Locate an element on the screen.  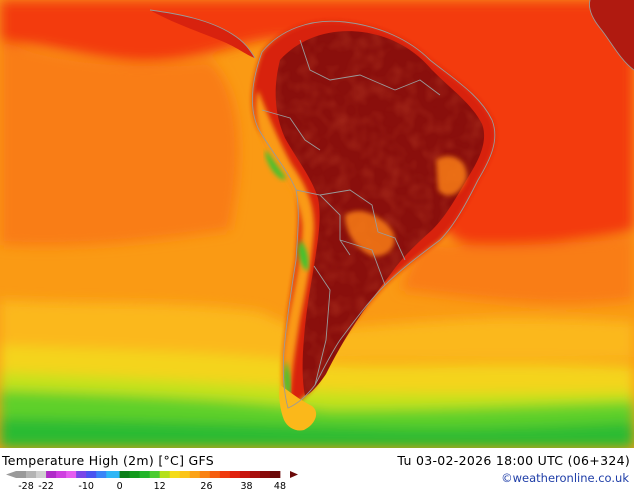
andes-green-south is located at coordinates (287, 379).